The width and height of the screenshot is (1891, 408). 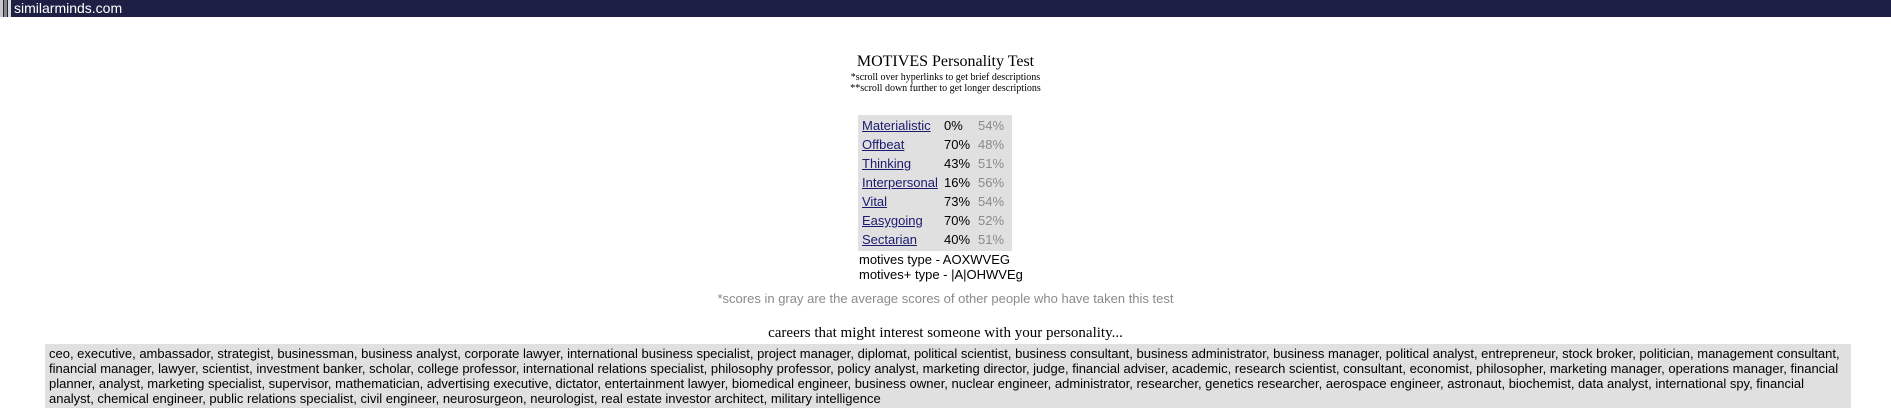 What do you see at coordinates (991, 182) in the screenshot?
I see `trait-average-score: 56%` at bounding box center [991, 182].